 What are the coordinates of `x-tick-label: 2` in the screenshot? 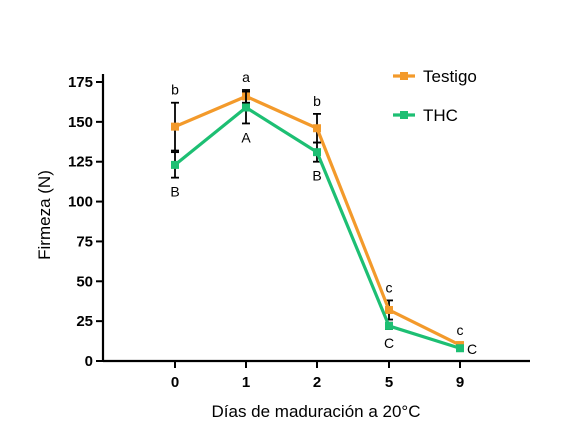 It's located at (317, 382).